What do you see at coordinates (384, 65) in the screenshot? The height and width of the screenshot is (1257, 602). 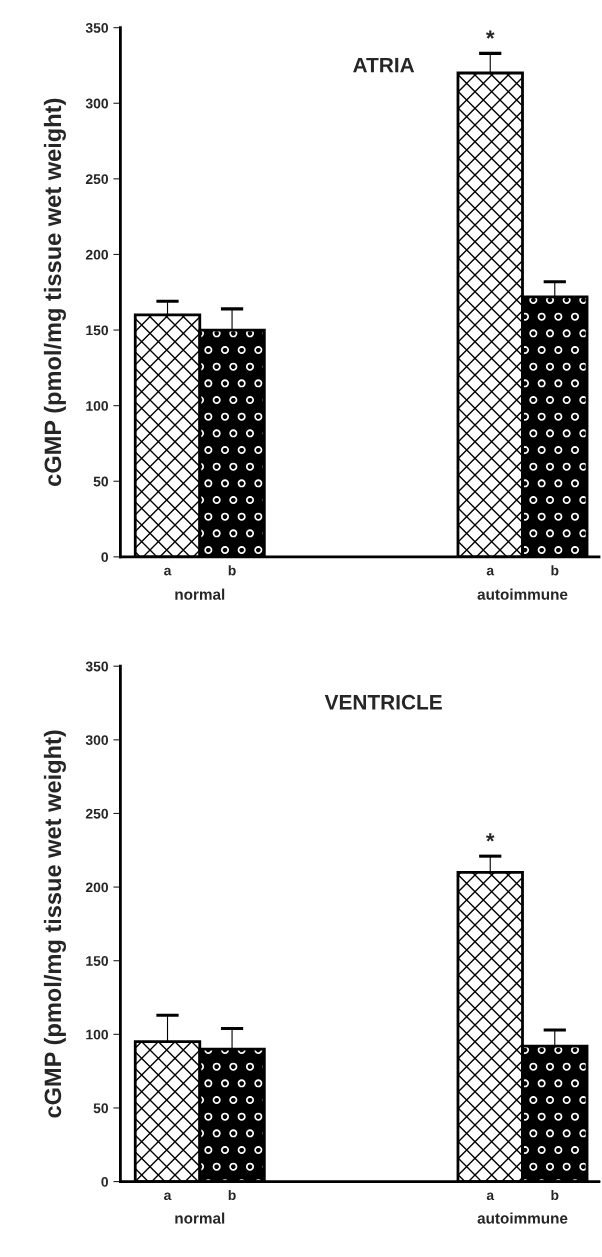 I see `text: ATRIA` at bounding box center [384, 65].